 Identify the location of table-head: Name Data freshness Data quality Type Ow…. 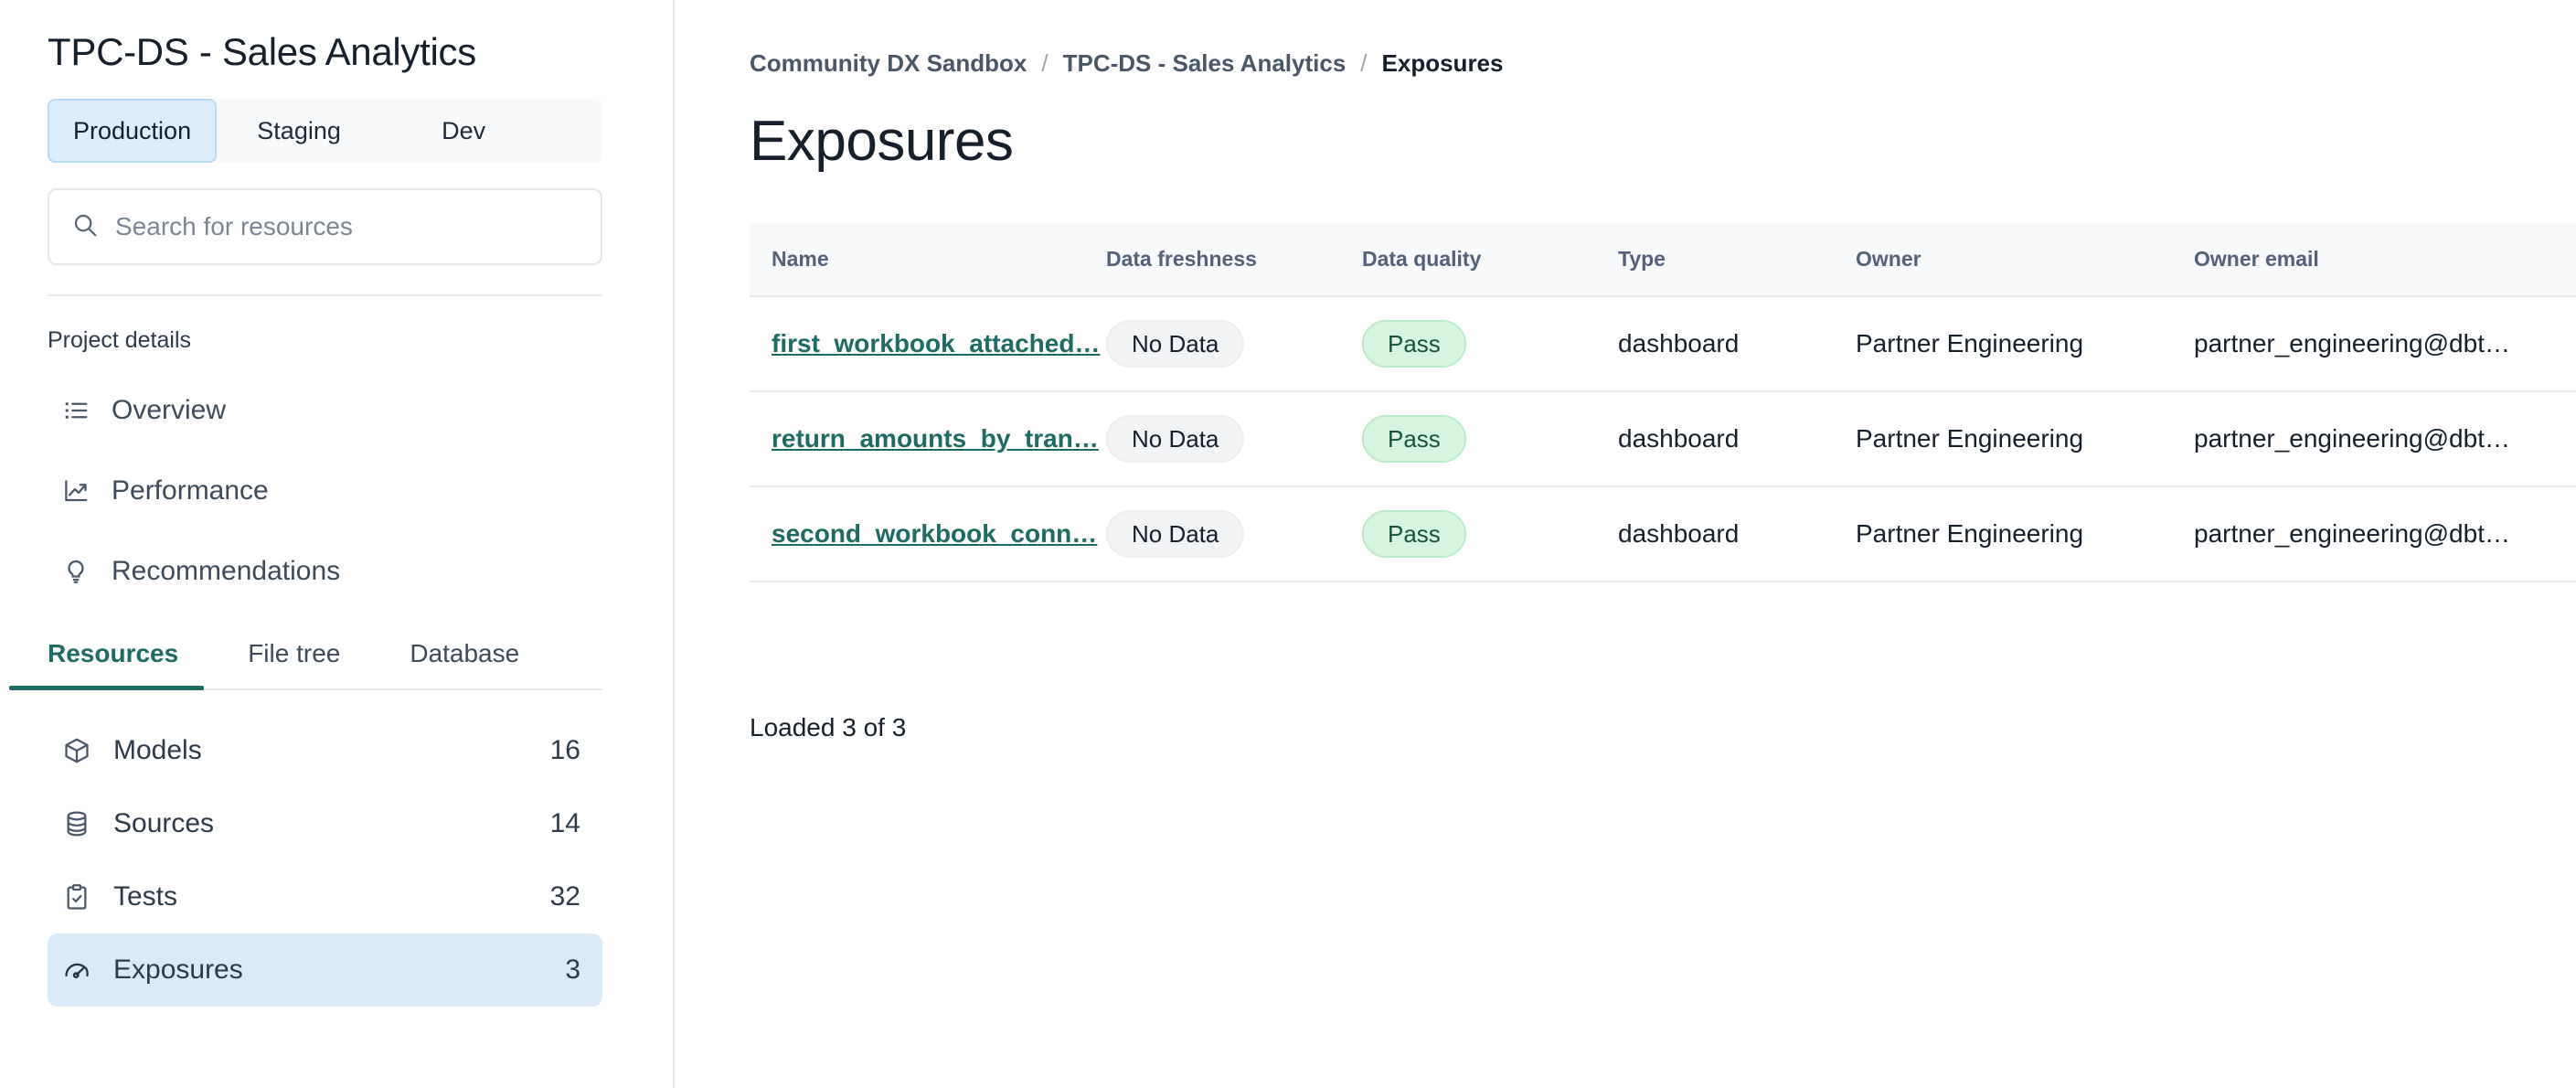
(1663, 260).